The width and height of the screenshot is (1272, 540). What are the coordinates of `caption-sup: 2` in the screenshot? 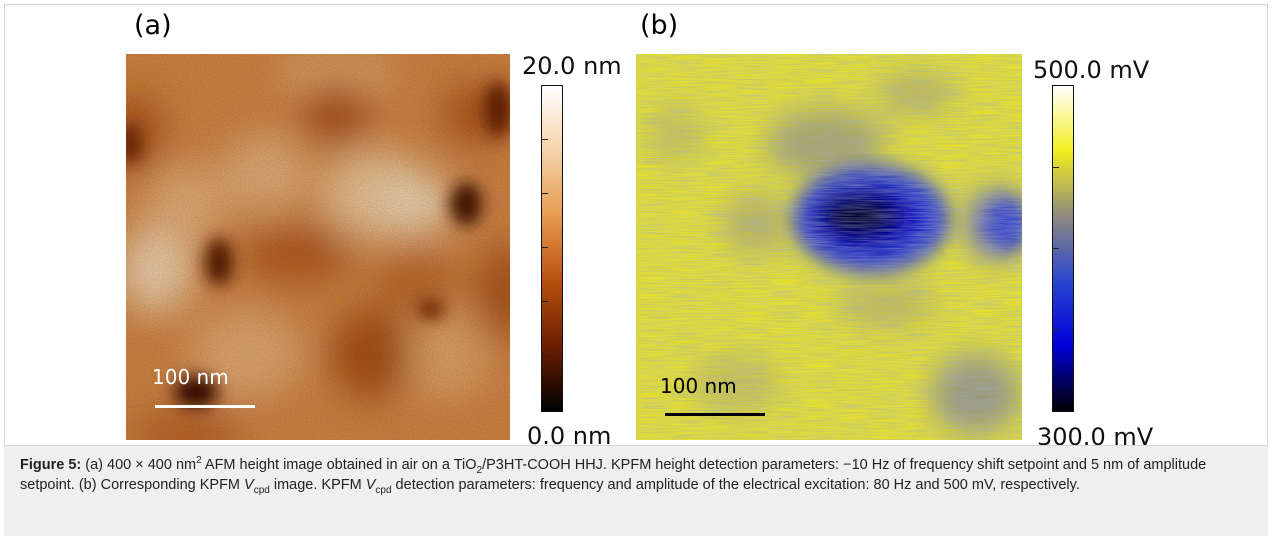 It's located at (199, 461).